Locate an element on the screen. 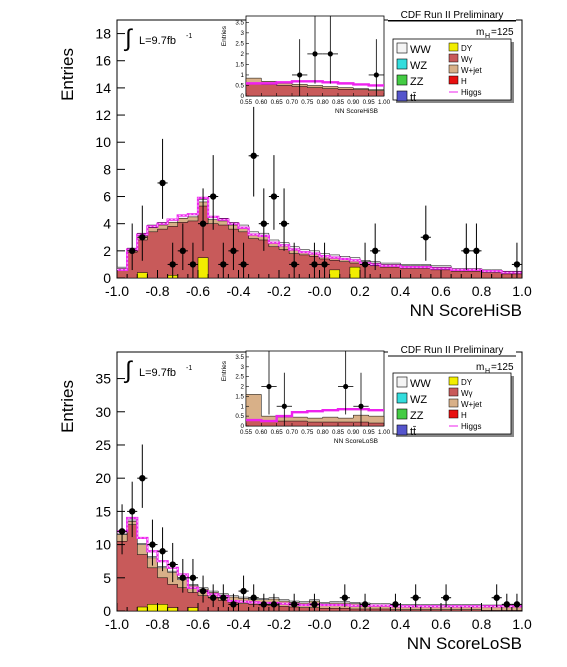 This screenshot has height=667, width=567. y-tick-label: 20 is located at coordinates (103, 478).